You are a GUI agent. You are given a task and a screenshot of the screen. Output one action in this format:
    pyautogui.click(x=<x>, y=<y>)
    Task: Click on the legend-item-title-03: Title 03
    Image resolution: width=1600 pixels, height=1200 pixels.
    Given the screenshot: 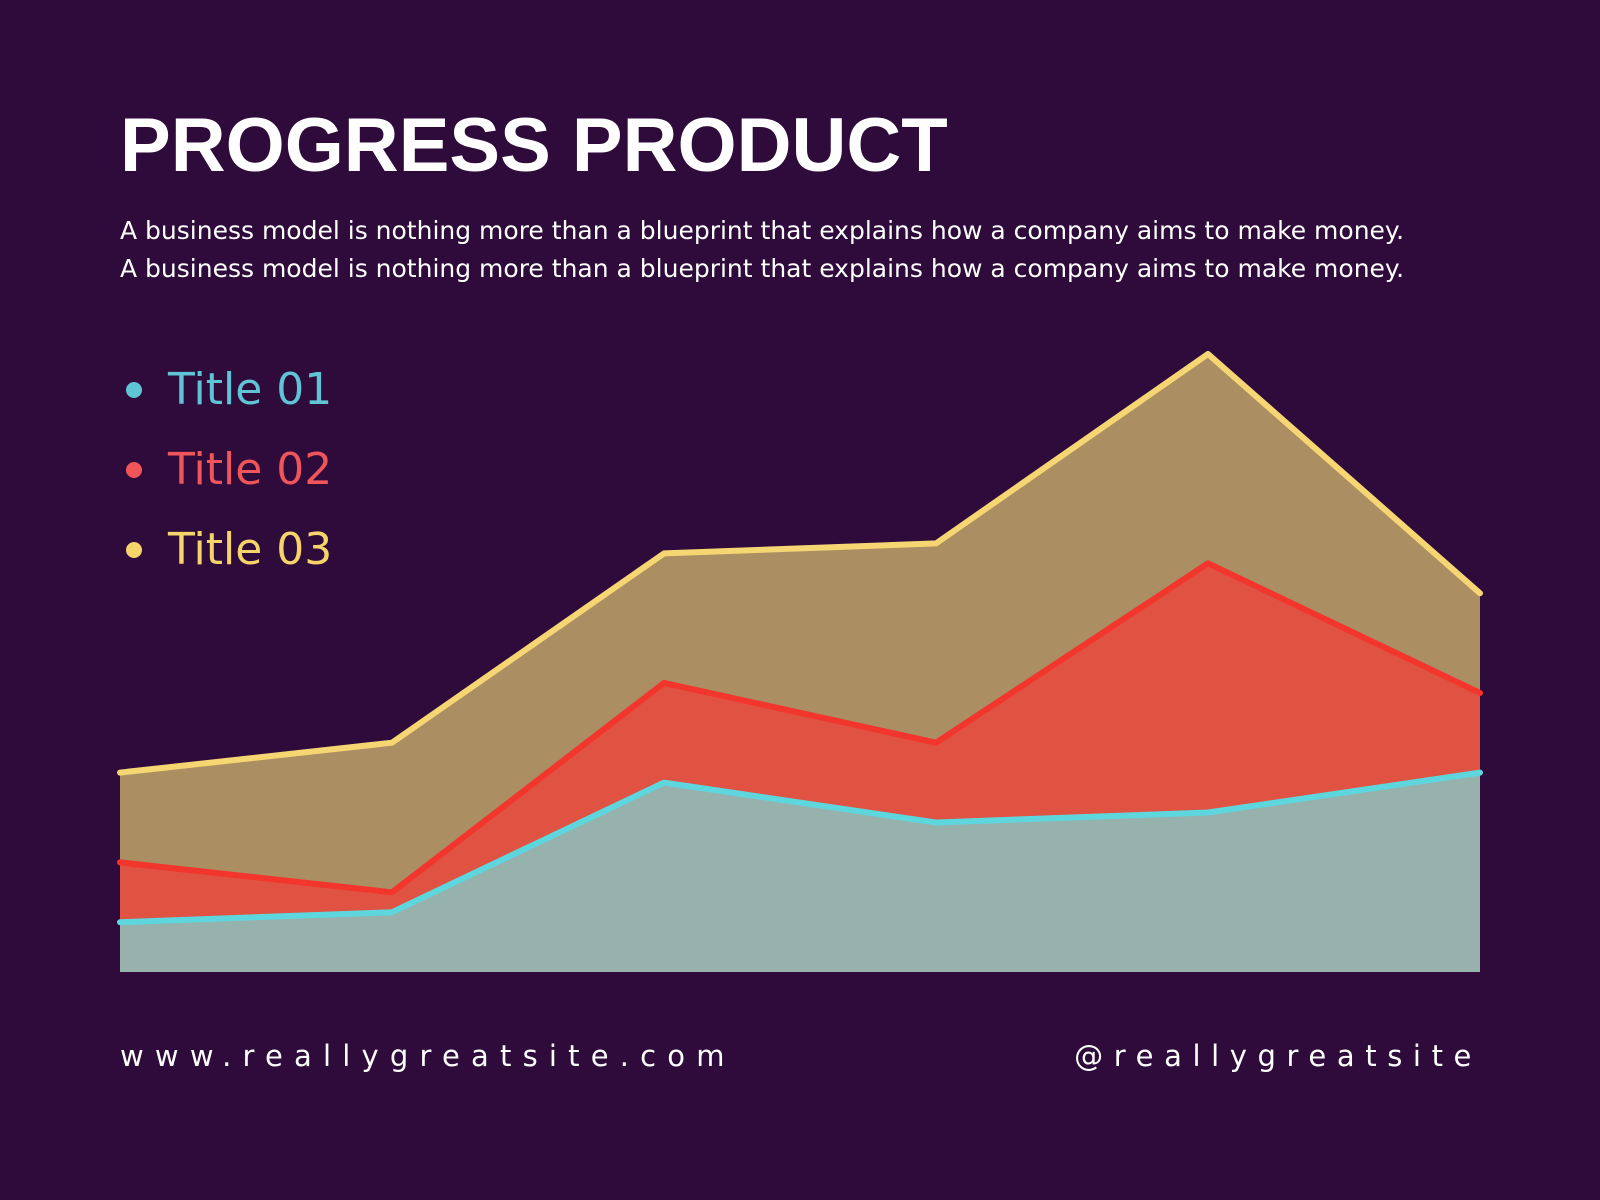 What is the action you would take?
    pyautogui.click(x=229, y=550)
    